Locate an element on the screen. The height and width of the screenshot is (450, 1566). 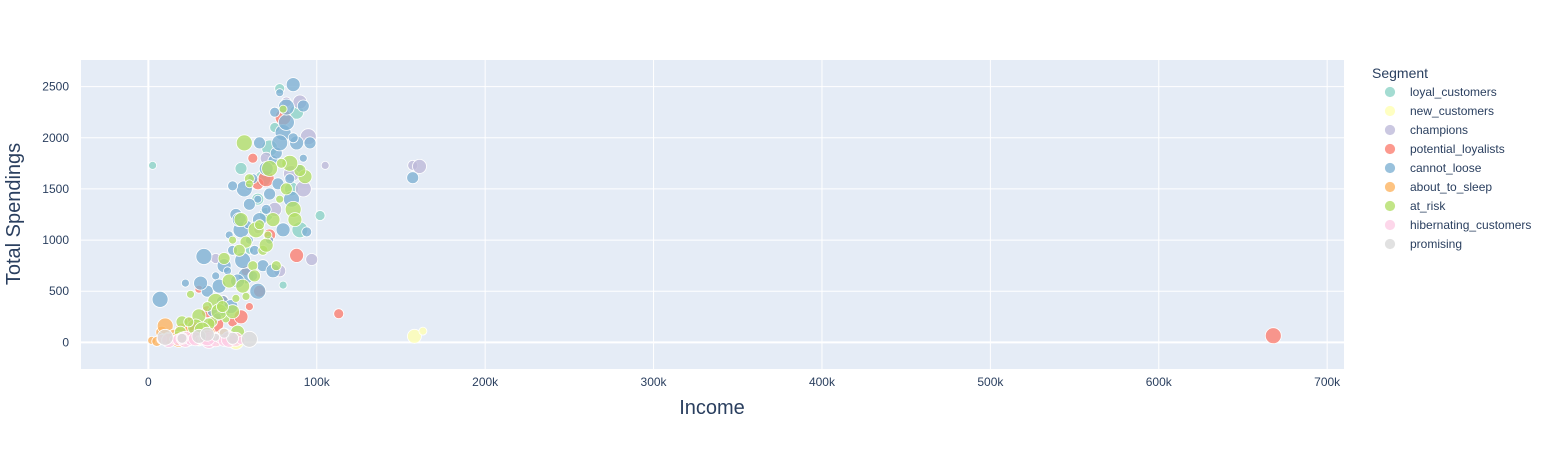
y-tick-label: 1500 is located at coordinates (55, 189).